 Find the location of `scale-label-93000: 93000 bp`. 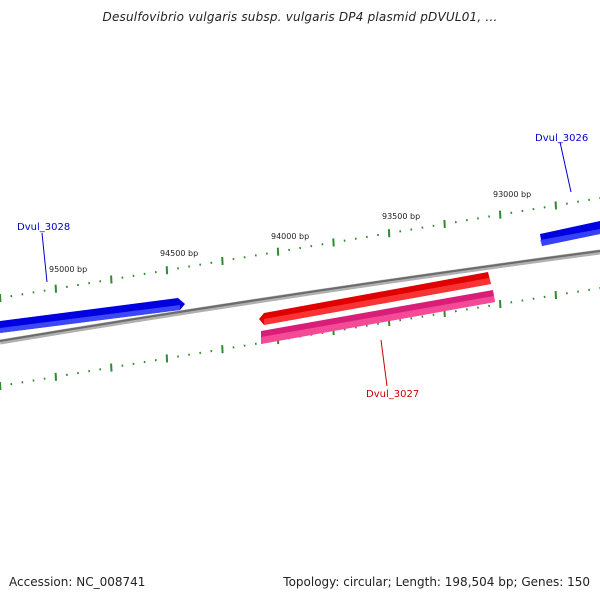

scale-label-93000: 93000 bp is located at coordinates (512, 194).